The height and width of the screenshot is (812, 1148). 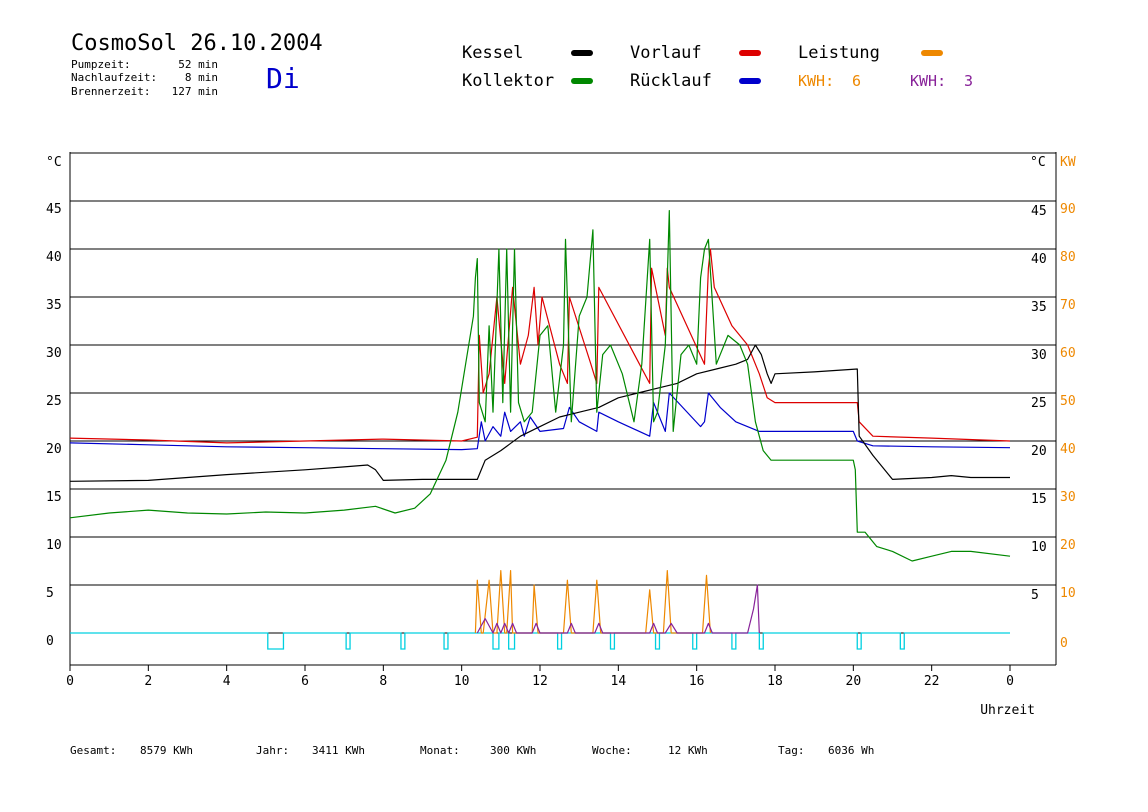 I want to click on stat-value-nachlauf: 8 min, so click(x=201, y=77).